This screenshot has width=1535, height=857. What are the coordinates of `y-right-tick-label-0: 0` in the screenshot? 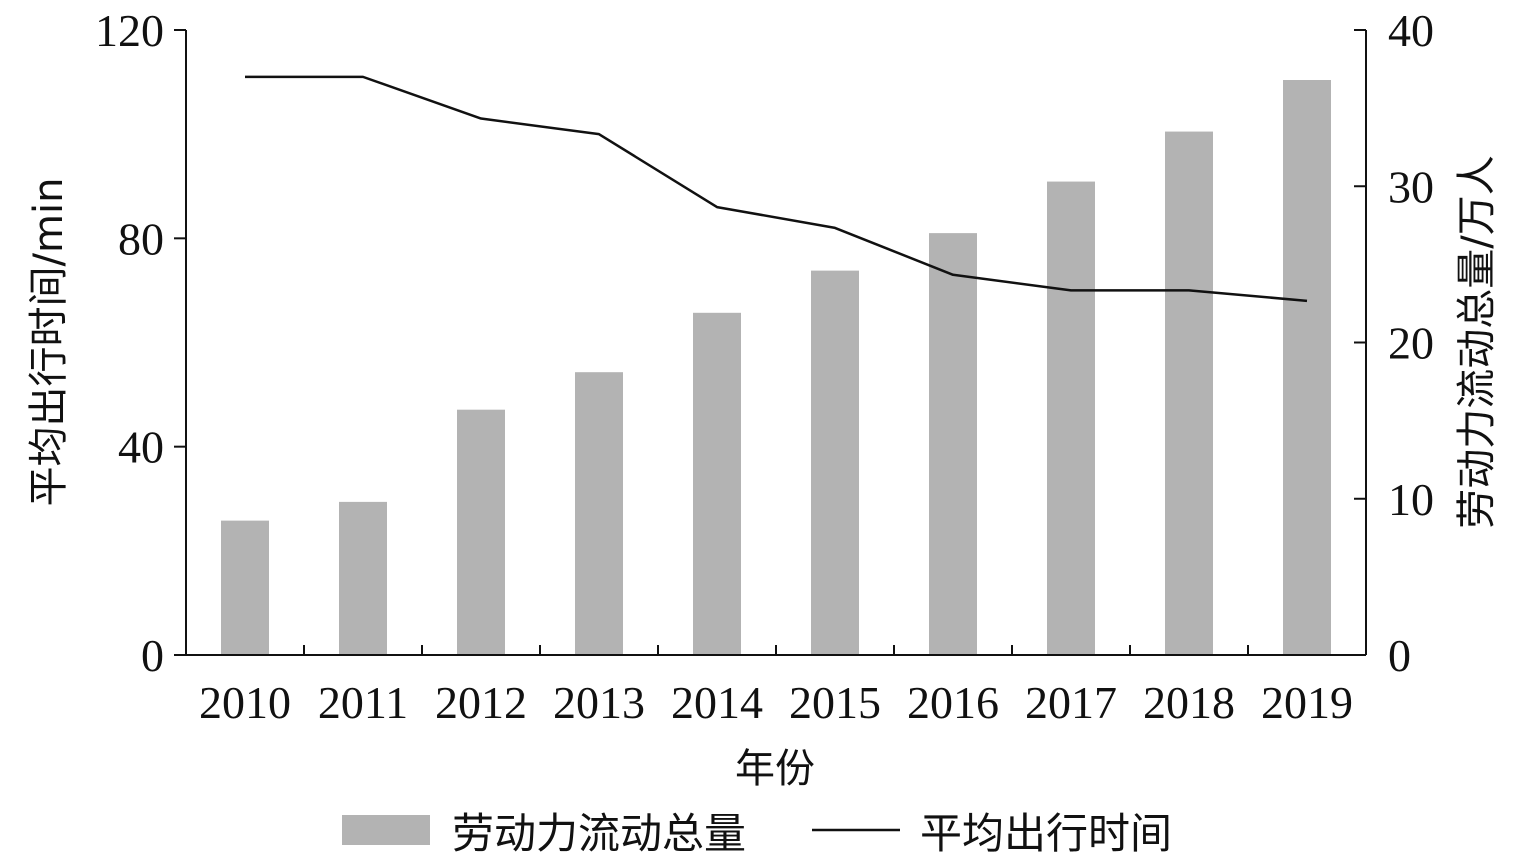 It's located at (1399, 655).